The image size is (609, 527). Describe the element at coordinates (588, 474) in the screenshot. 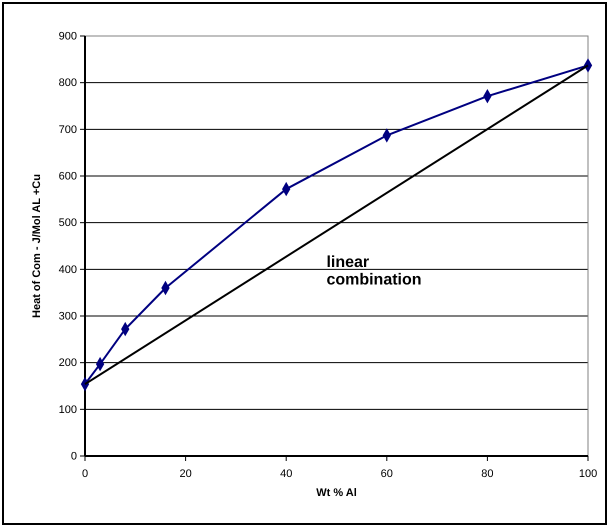

I see `x-tick-label: 100` at that location.